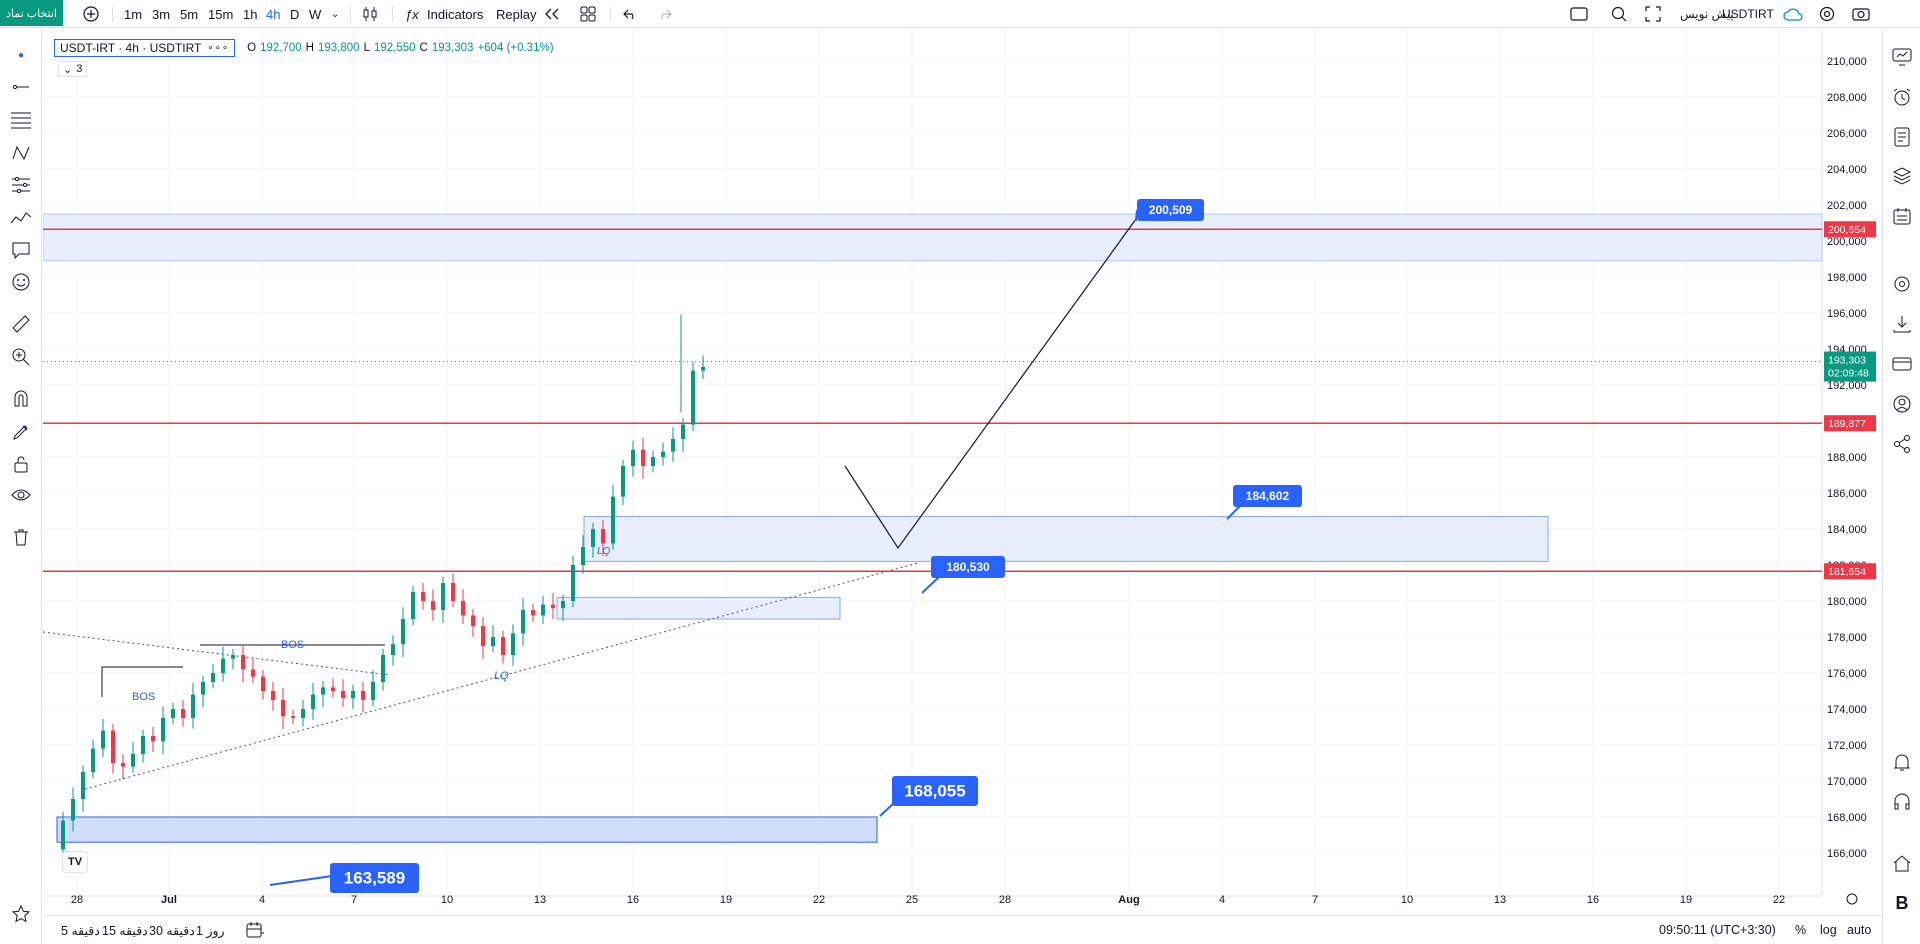  Describe the element at coordinates (1902, 444) in the screenshot. I see `share-icon` at that location.